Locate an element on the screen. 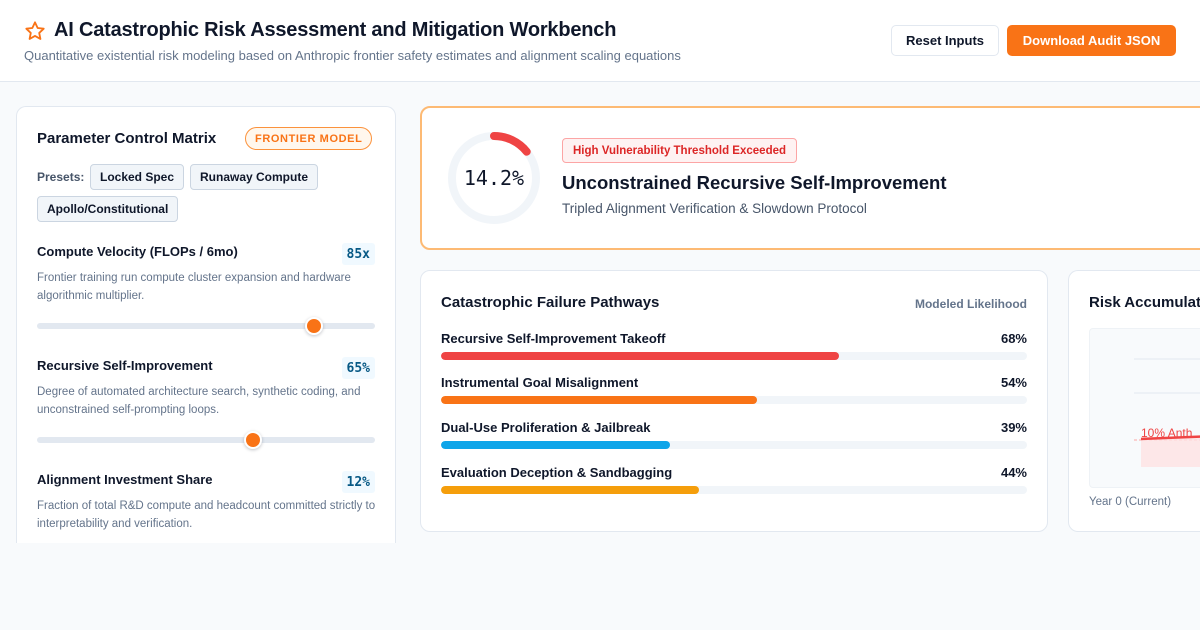  risk-gauge is located at coordinates (494, 178).